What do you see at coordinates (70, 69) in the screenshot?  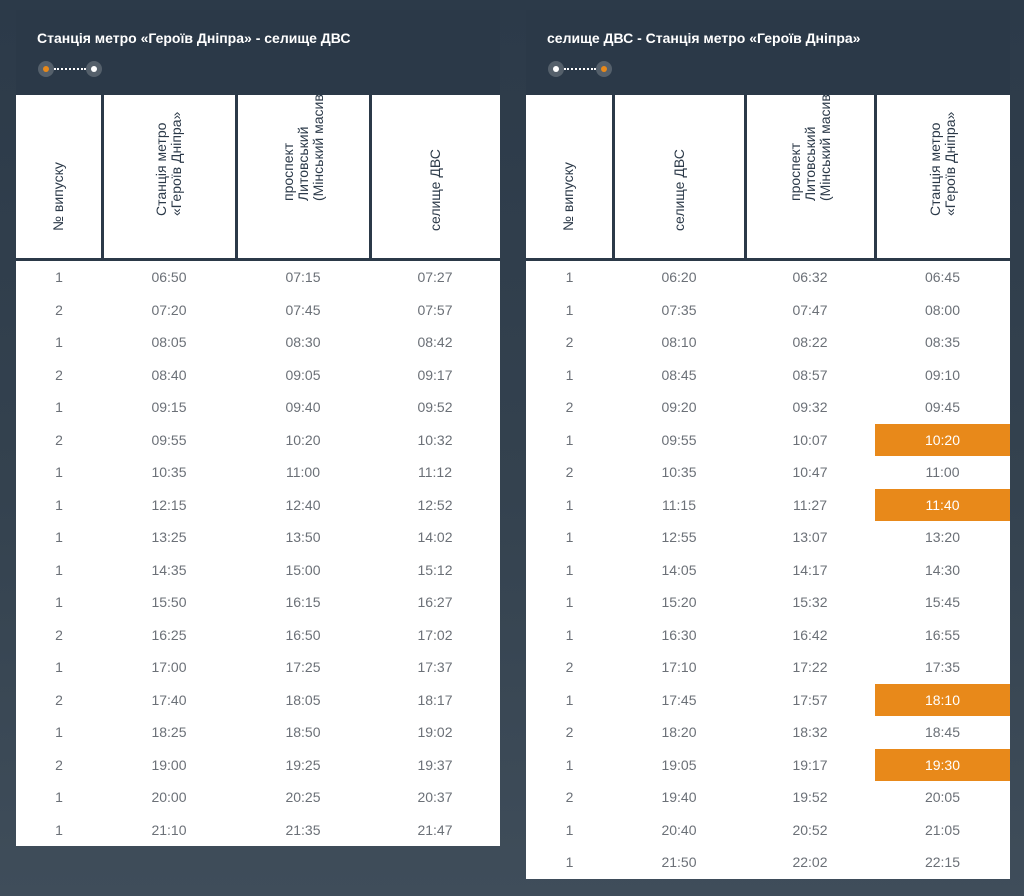 I see `route-start-to-end-icon` at bounding box center [70, 69].